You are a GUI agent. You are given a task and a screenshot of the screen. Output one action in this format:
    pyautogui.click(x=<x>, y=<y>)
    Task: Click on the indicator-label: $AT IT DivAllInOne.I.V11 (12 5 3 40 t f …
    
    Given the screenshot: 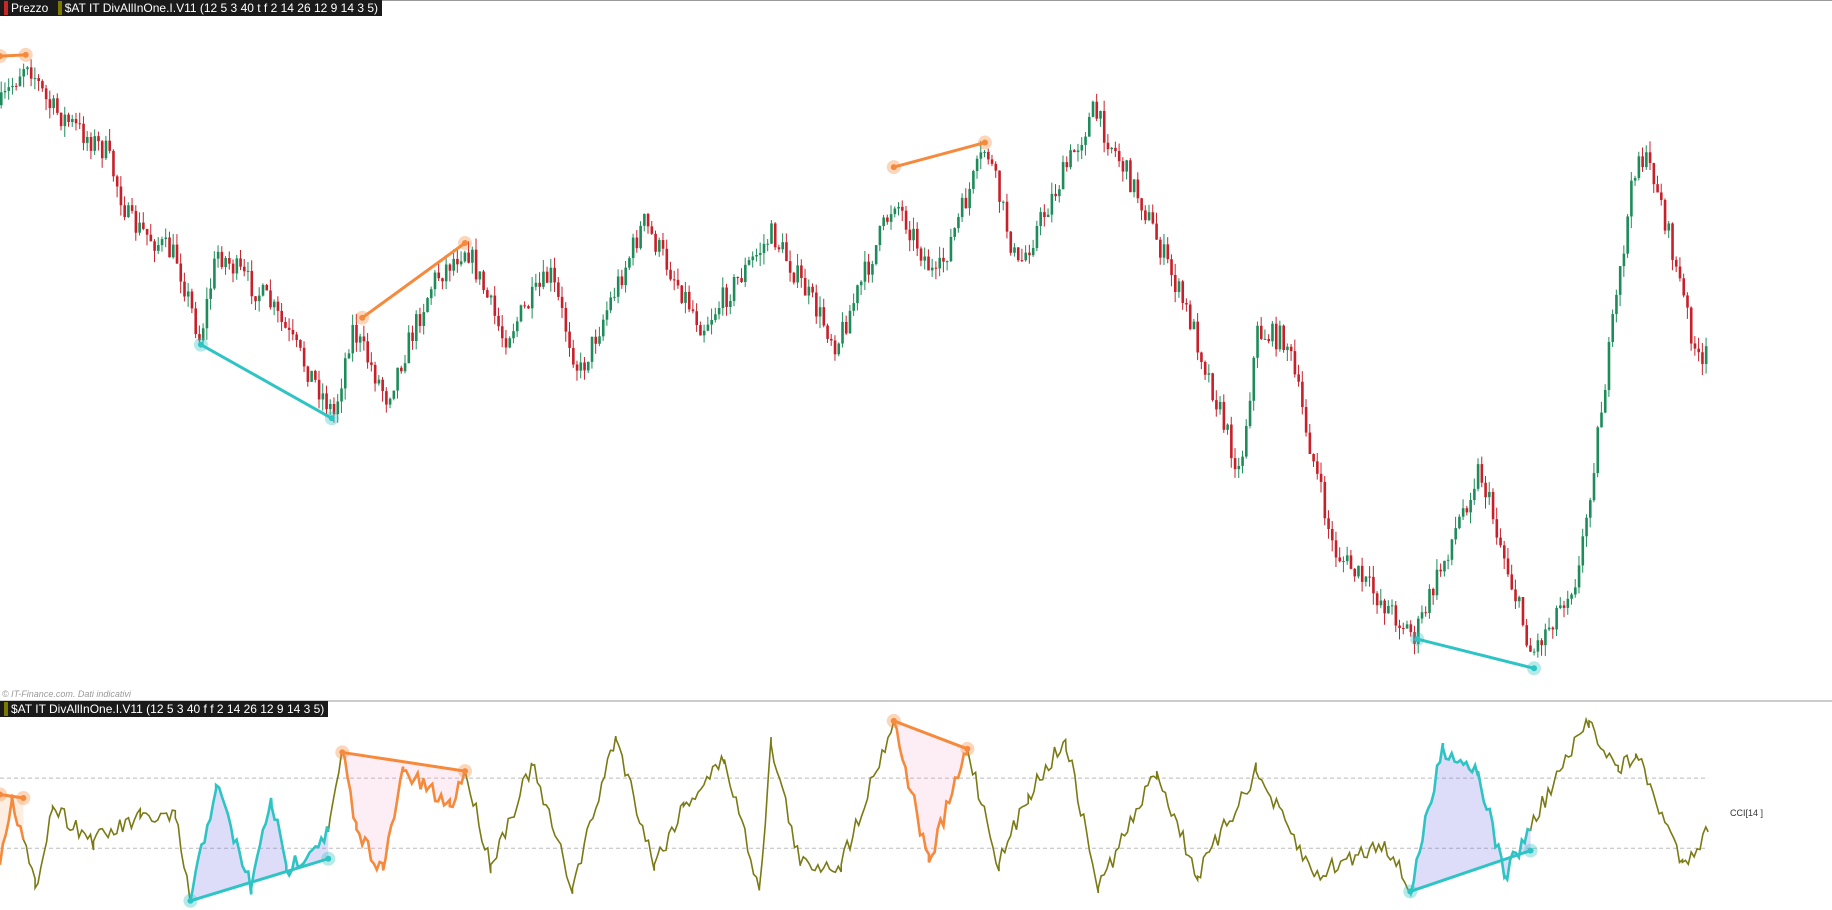 What is the action you would take?
    pyautogui.click(x=218, y=8)
    